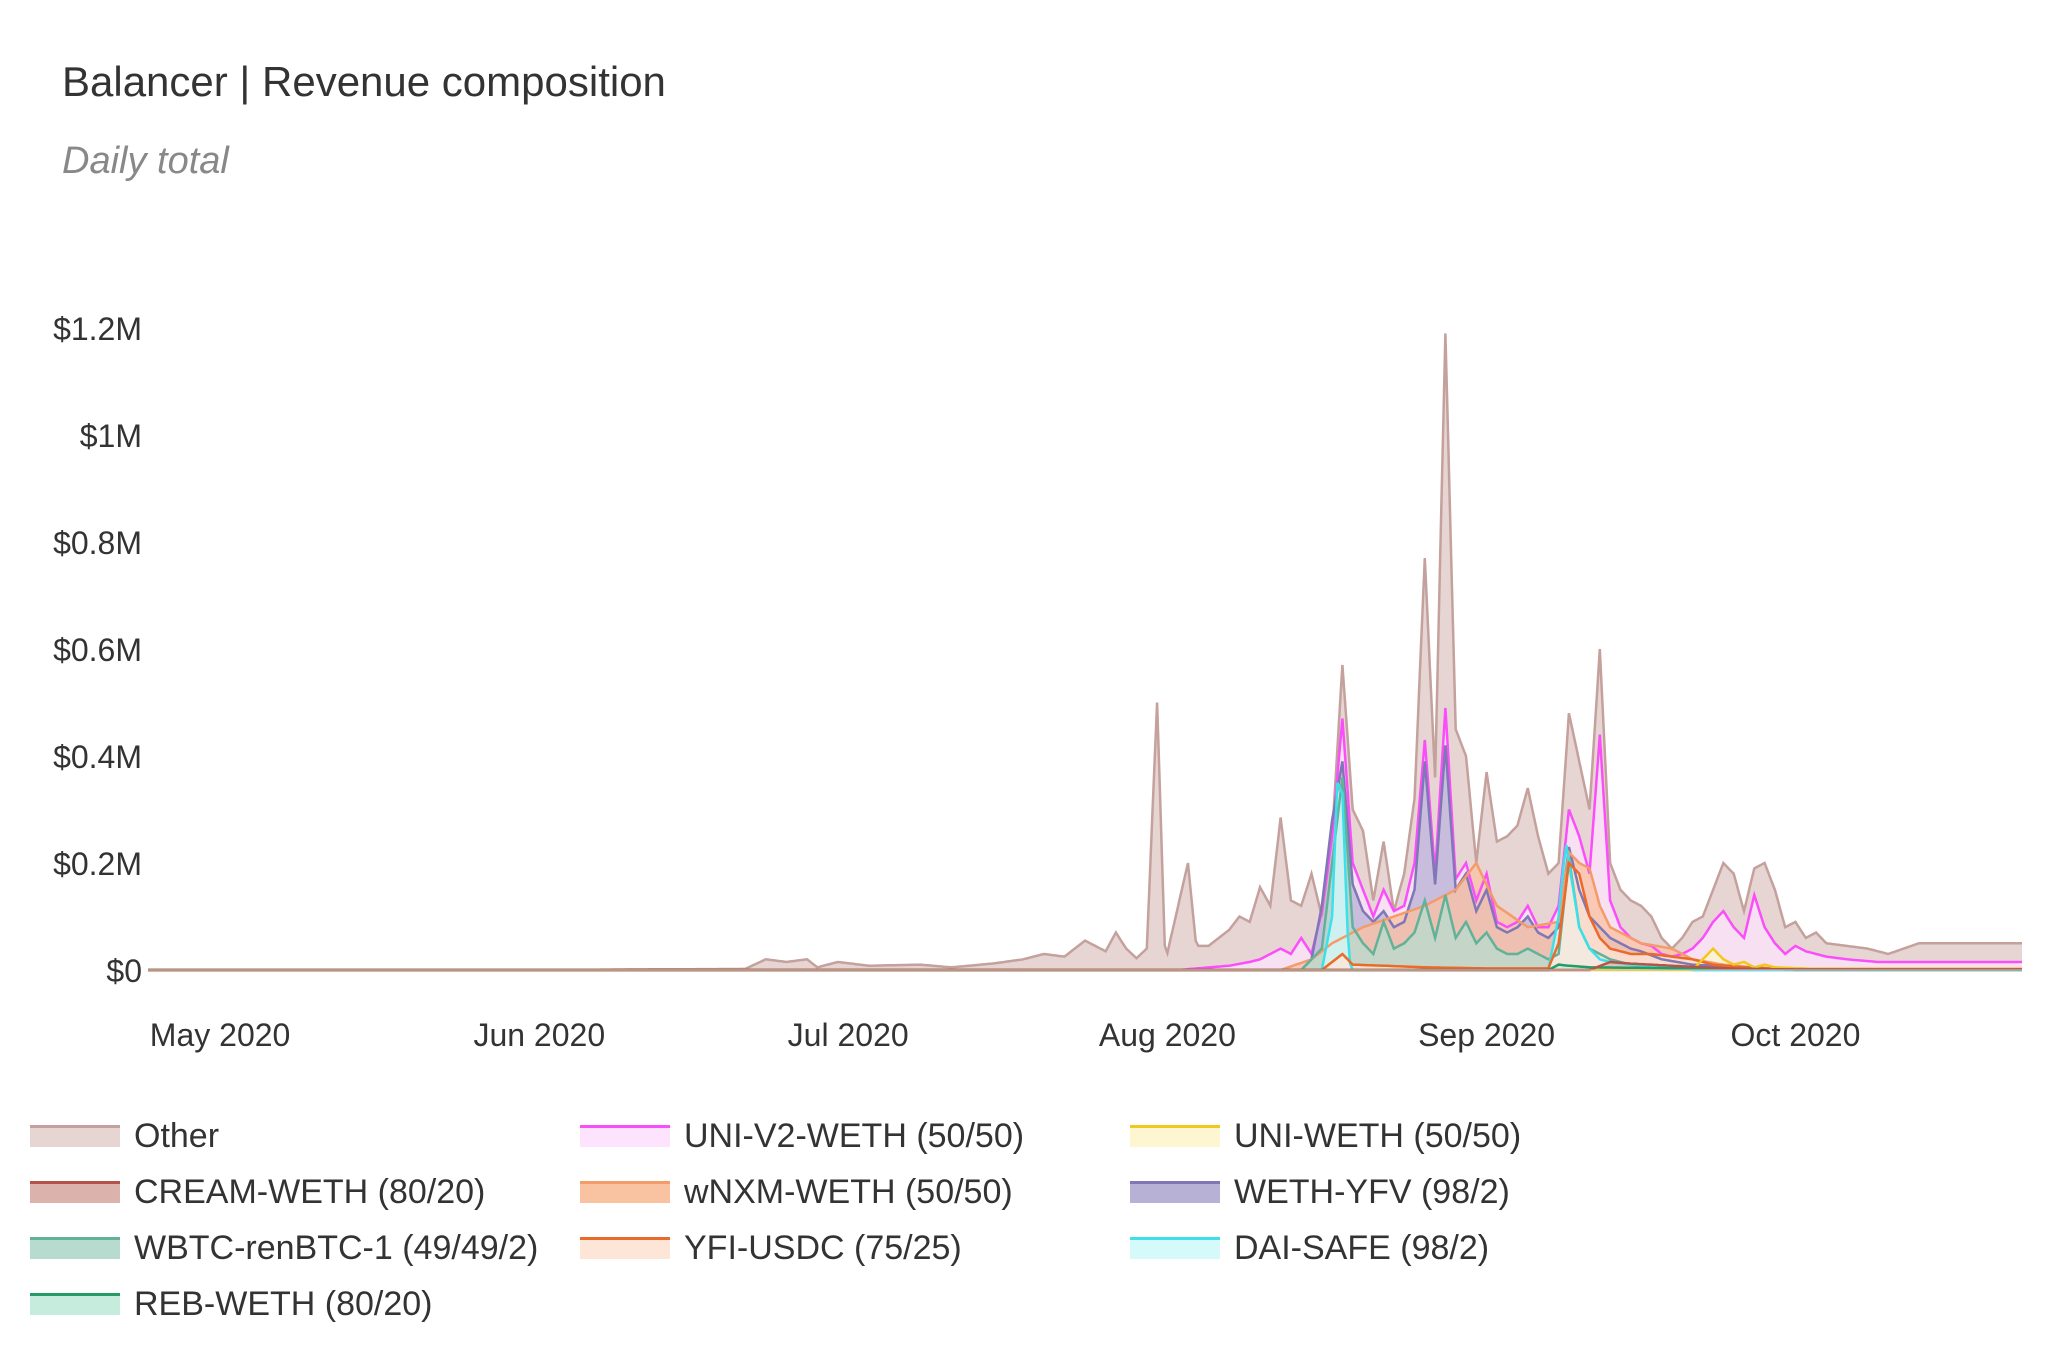 This screenshot has height=1350, width=2052. What do you see at coordinates (1796, 1035) in the screenshot?
I see `x-tick-label: Oct 2020` at bounding box center [1796, 1035].